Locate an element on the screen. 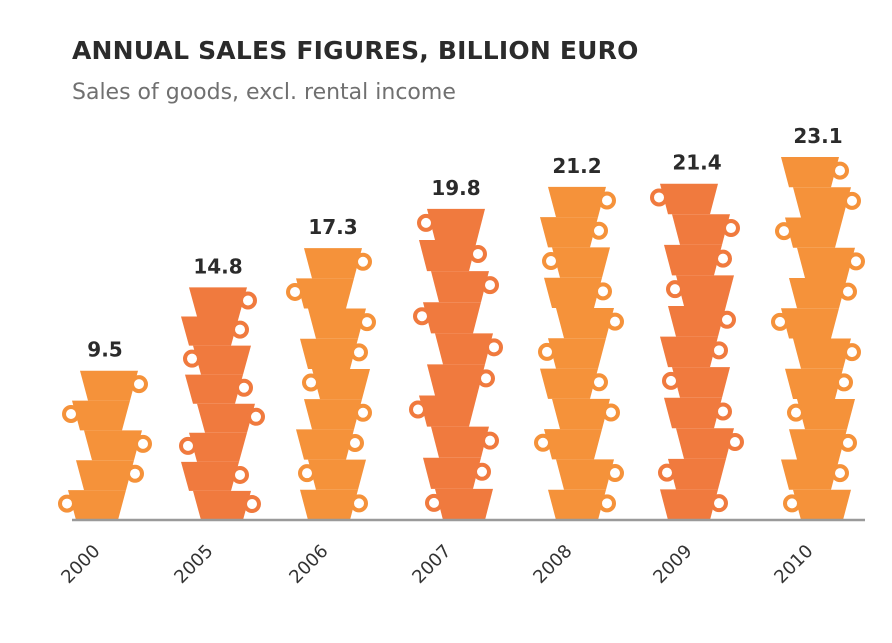 The width and height of the screenshot is (892, 643). value-label: 21.4 is located at coordinates (696, 163).